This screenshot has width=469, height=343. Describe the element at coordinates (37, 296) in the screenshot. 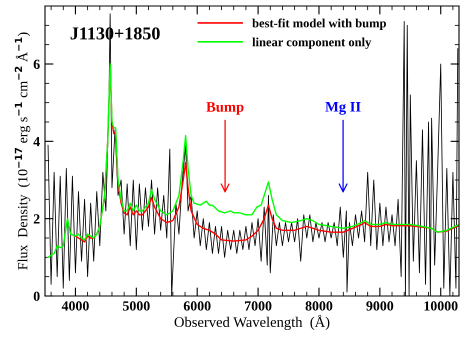

I see `y-tick-label: 0` at that location.